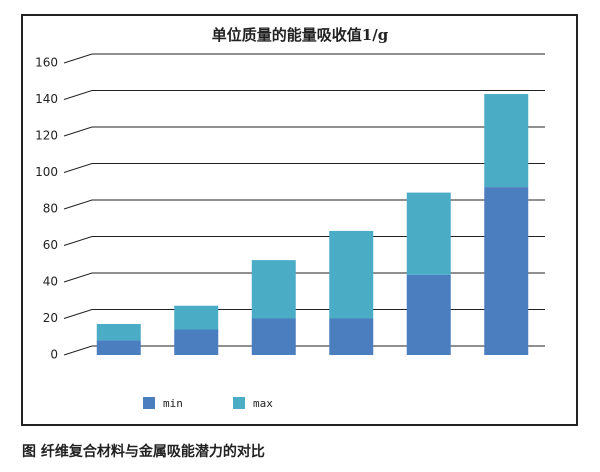 The width and height of the screenshot is (600, 472). What do you see at coordinates (50, 282) in the screenshot?
I see `y-tick-label: 40` at bounding box center [50, 282].